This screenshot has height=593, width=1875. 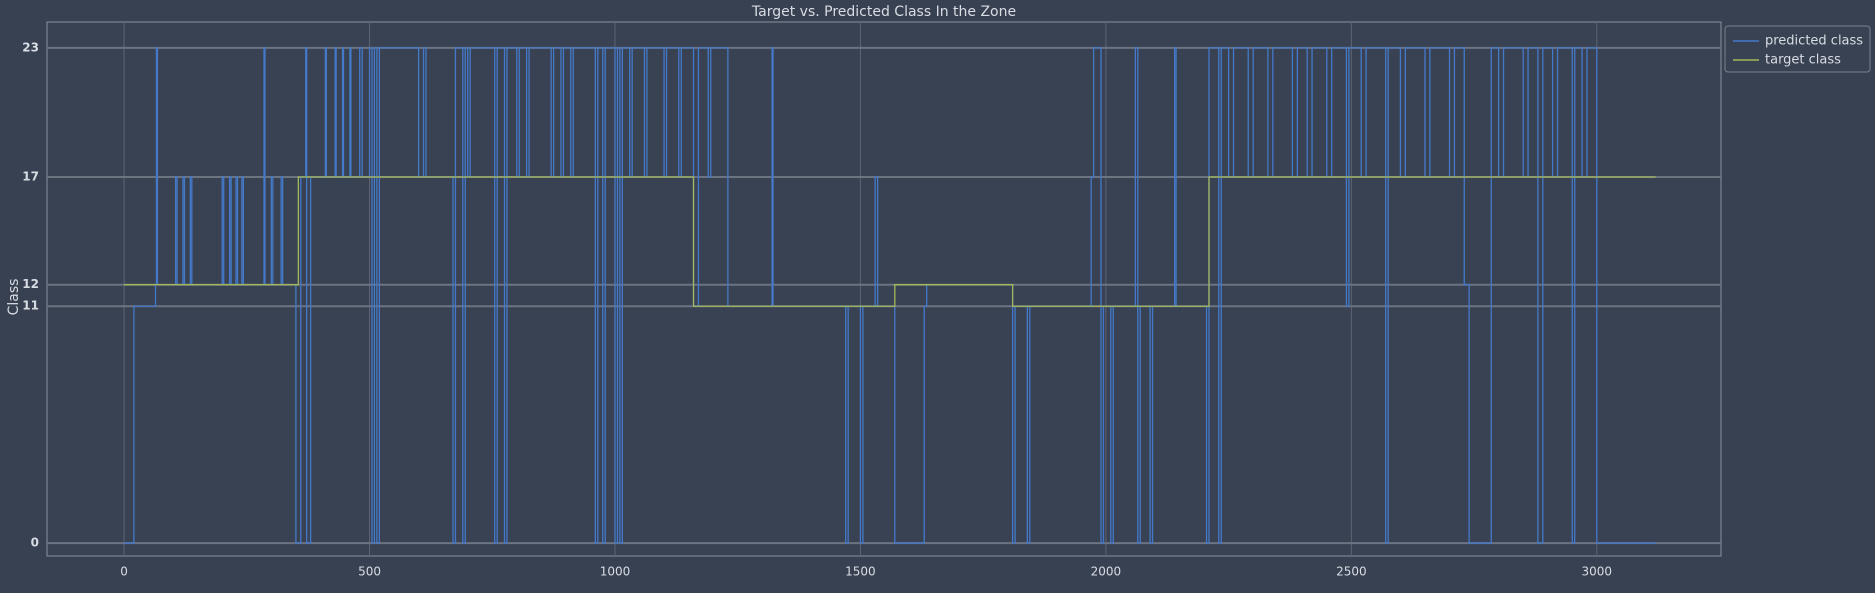 I want to click on x-tick-label: 2500, so click(x=1351, y=572).